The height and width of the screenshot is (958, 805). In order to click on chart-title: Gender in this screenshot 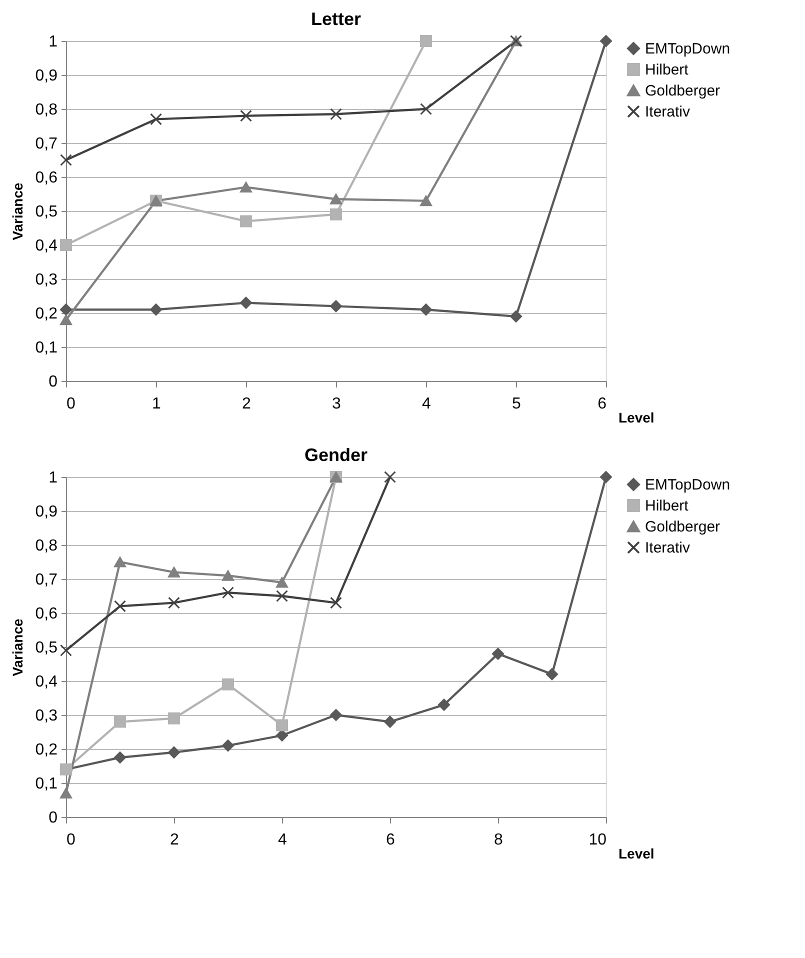, I will do `click(336, 454)`.